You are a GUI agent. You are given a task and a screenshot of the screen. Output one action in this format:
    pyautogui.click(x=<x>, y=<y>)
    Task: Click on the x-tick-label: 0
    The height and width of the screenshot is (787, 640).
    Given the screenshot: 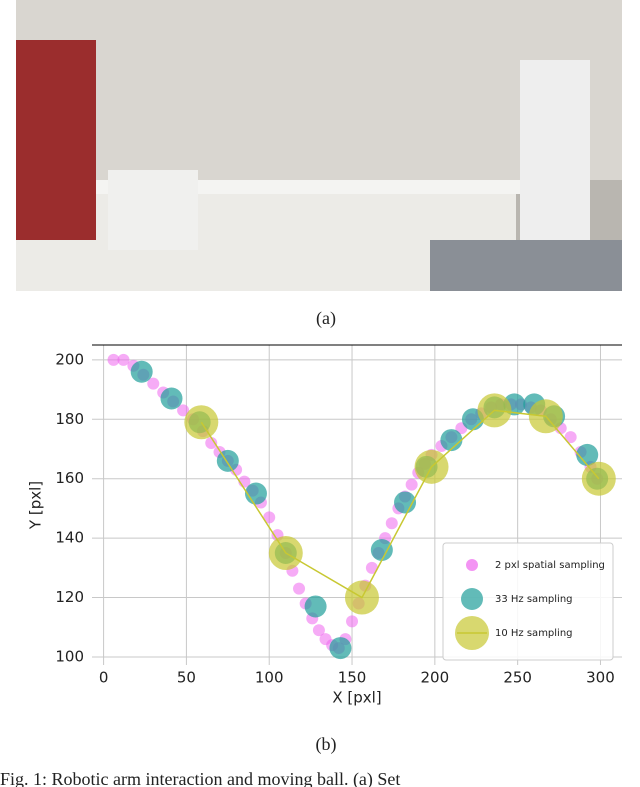 What is the action you would take?
    pyautogui.click(x=104, y=678)
    